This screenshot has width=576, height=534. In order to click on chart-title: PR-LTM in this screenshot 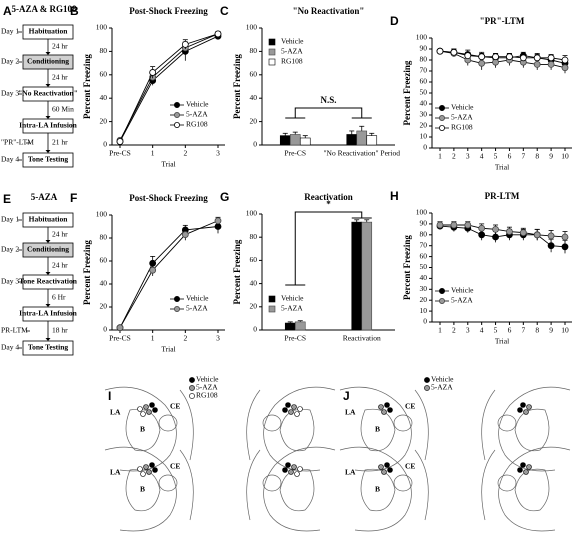, I will do `click(502, 196)`.